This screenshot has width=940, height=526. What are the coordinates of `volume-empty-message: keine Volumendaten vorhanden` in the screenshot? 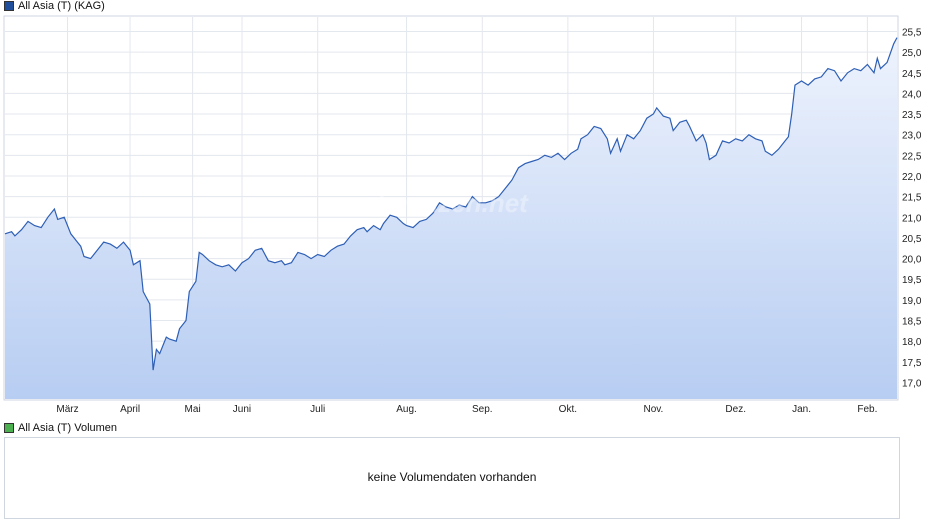 It's located at (452, 477).